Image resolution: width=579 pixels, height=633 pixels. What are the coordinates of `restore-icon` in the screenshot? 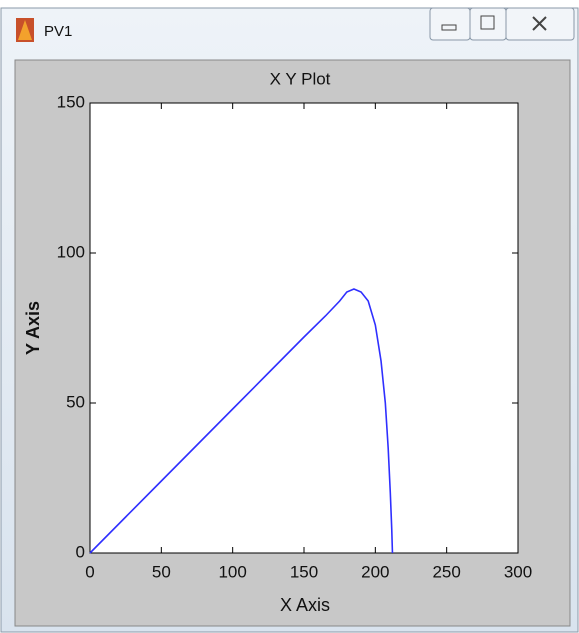 It's located at (487, 22).